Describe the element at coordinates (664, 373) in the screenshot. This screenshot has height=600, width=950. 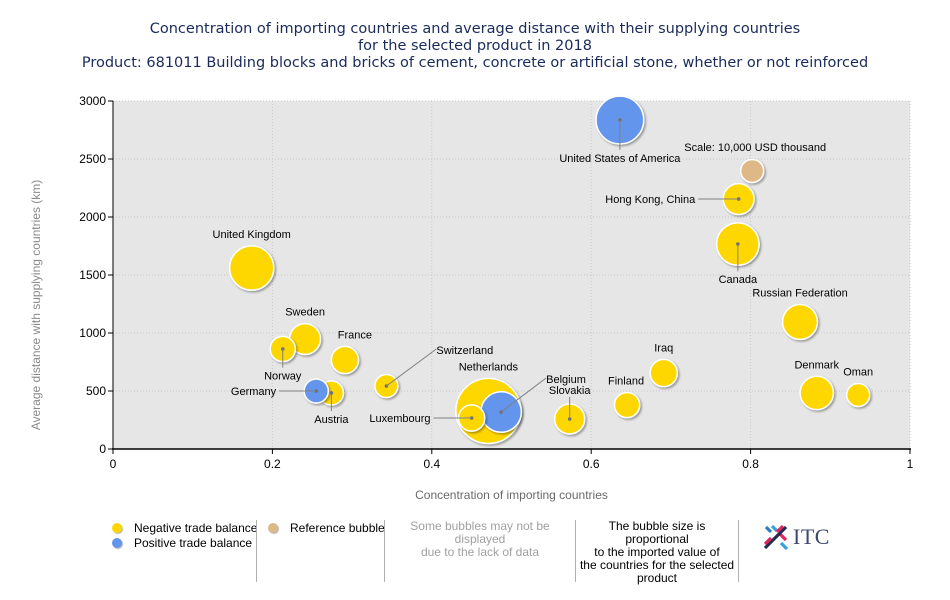
I see `bubble-iraq` at that location.